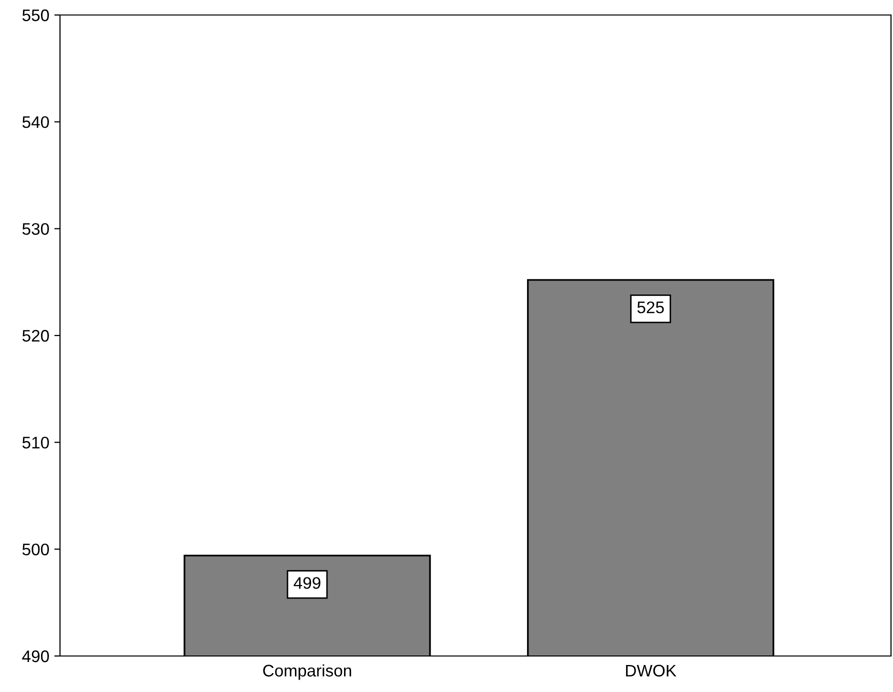  I want to click on y-tick-label: 500, so click(35, 550).